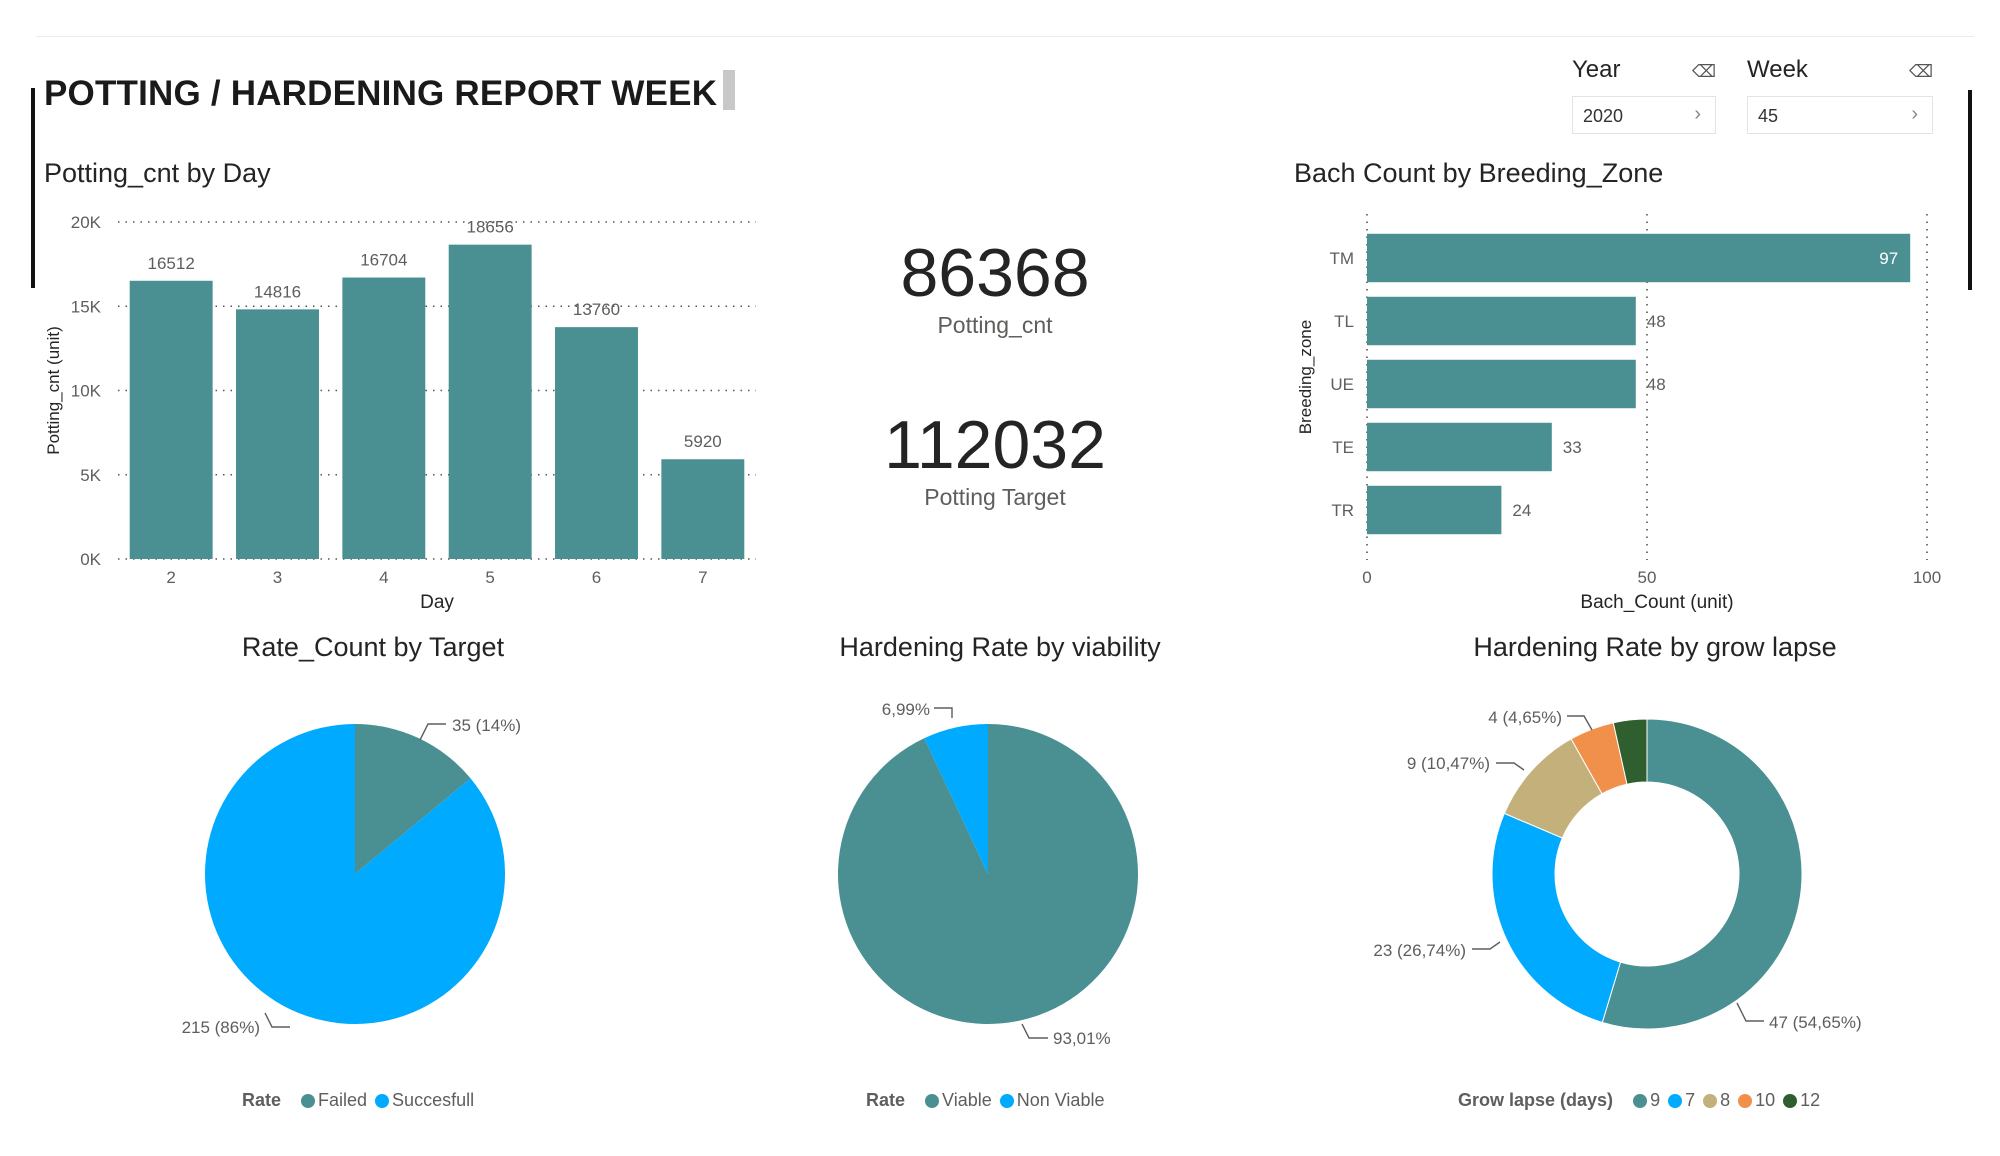 This screenshot has height=1156, width=2000. What do you see at coordinates (906, 709) in the screenshot?
I see `slice-label: 6,99%` at bounding box center [906, 709].